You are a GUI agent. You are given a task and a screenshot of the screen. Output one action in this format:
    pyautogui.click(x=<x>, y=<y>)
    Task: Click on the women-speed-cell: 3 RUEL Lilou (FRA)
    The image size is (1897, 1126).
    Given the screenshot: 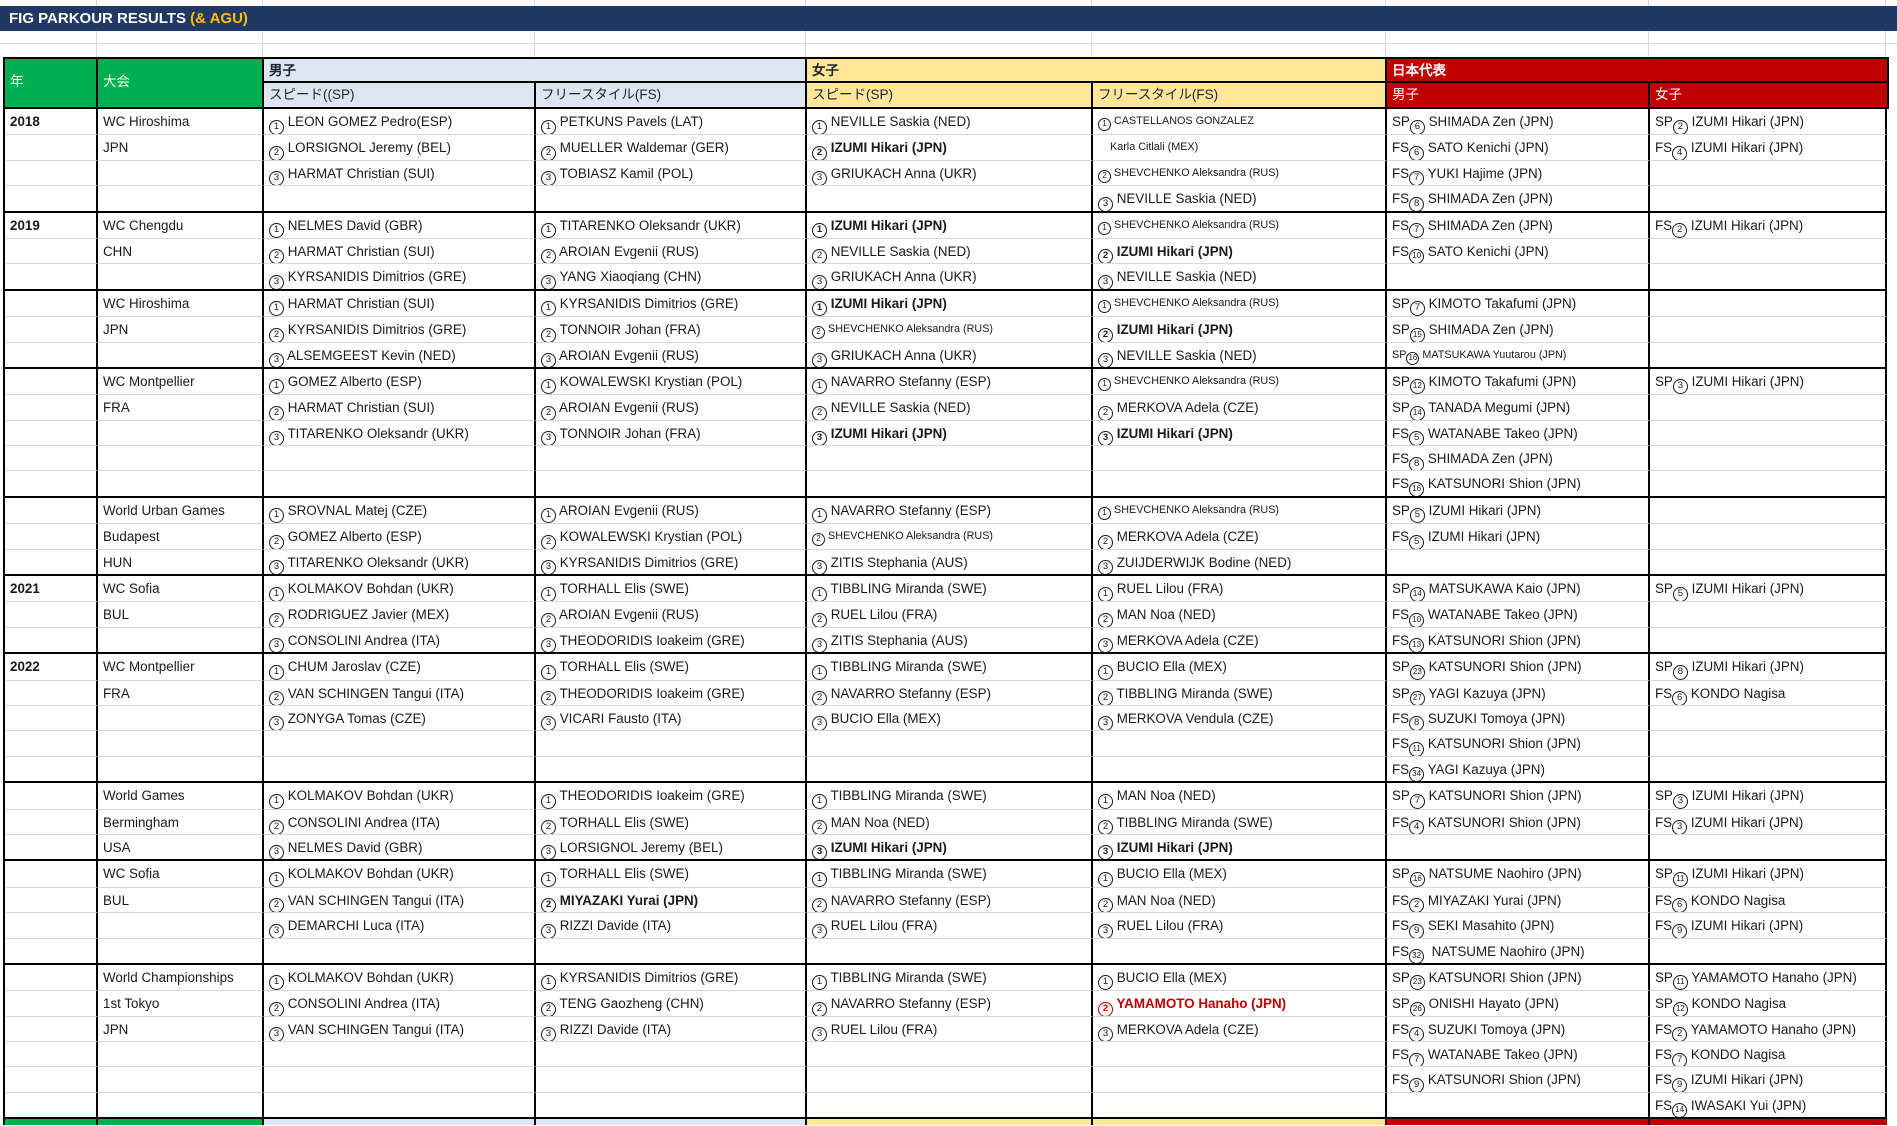 What is the action you would take?
    pyautogui.click(x=950, y=1028)
    